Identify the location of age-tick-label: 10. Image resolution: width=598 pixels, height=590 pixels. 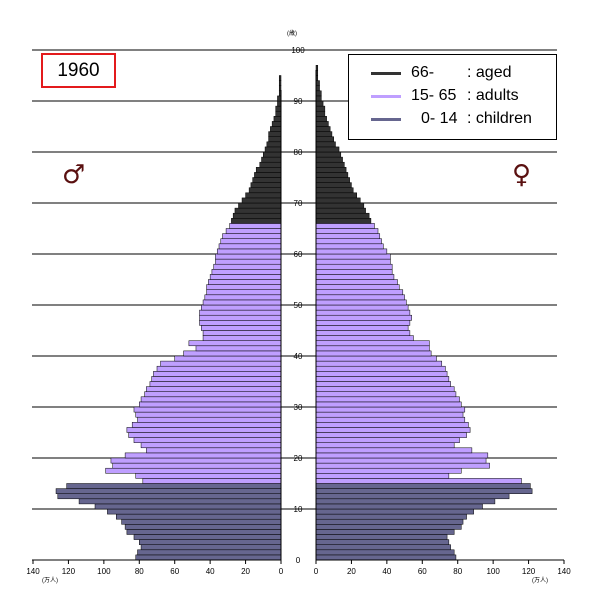
(298, 509).